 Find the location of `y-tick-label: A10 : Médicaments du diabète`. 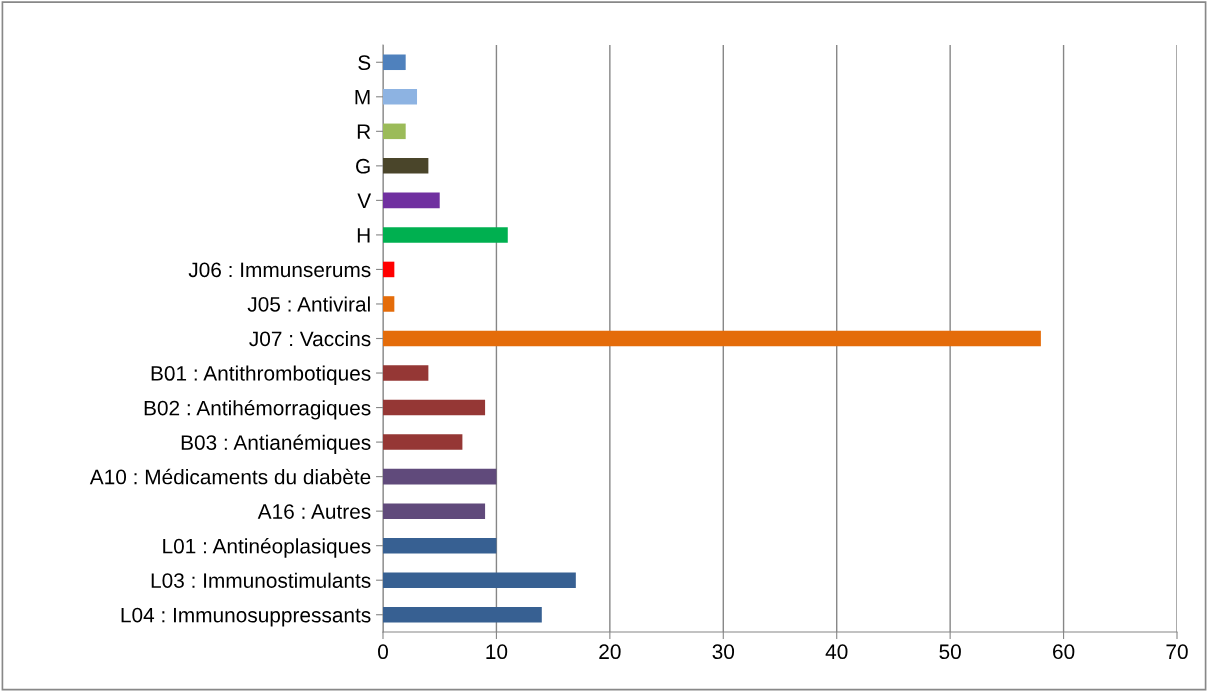

y-tick-label: A10 : Médicaments du diabète is located at coordinates (230, 476).